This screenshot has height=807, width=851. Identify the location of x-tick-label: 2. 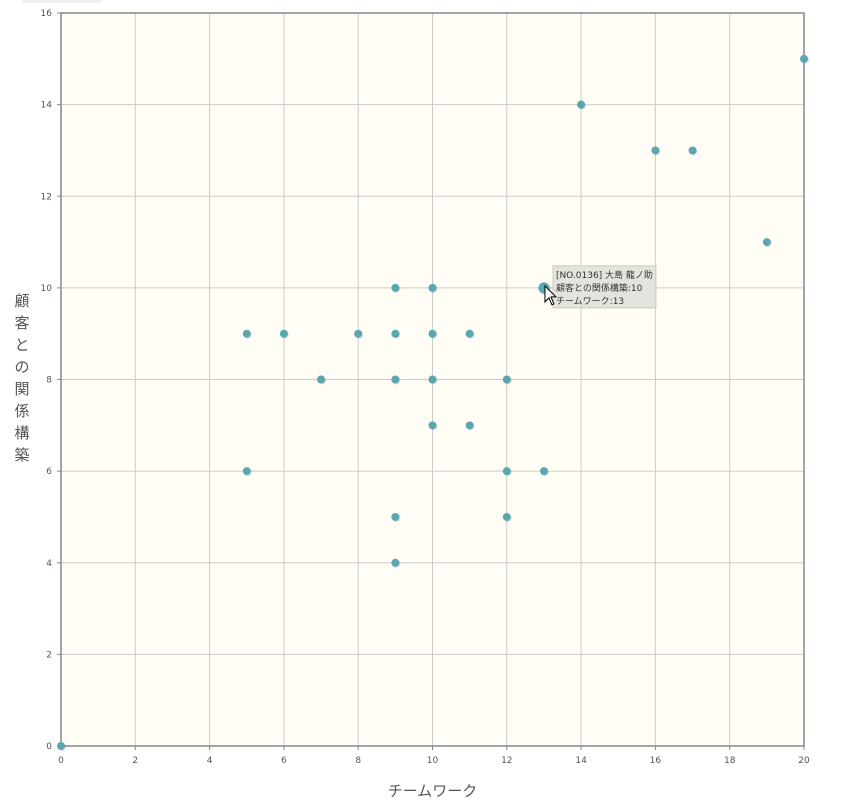
(135, 761).